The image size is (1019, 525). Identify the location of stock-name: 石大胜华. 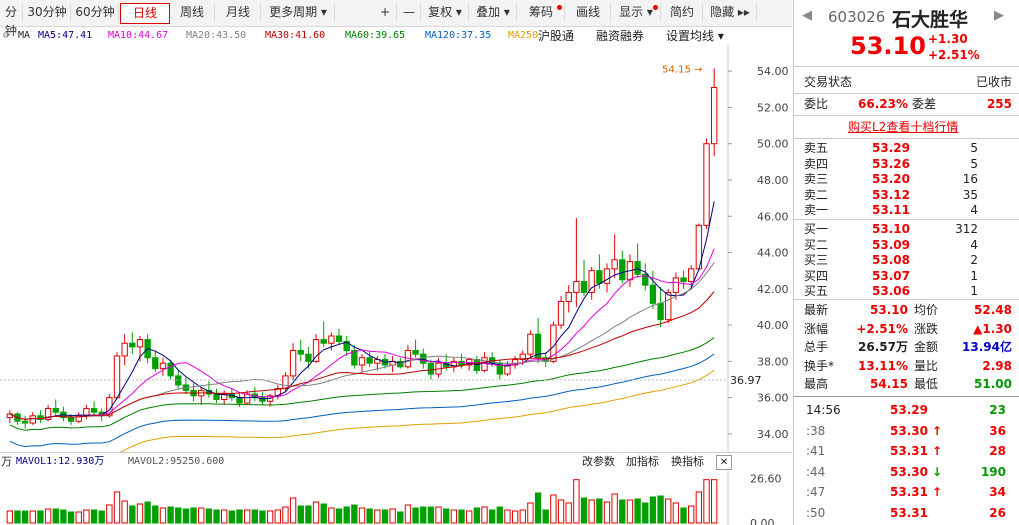
(930, 20).